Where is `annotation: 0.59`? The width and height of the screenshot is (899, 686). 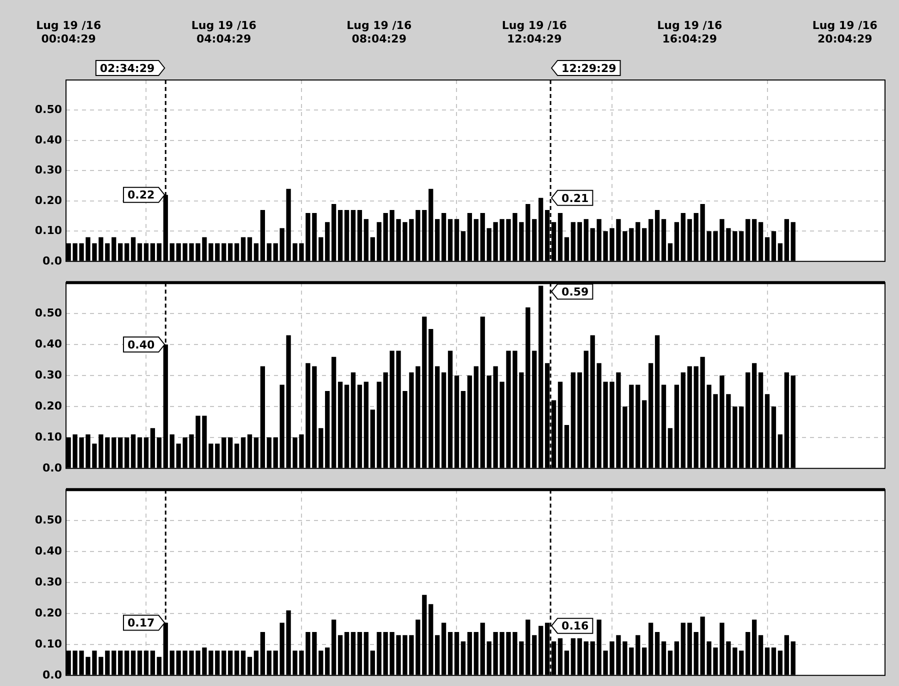
annotation: 0.59 is located at coordinates (575, 291).